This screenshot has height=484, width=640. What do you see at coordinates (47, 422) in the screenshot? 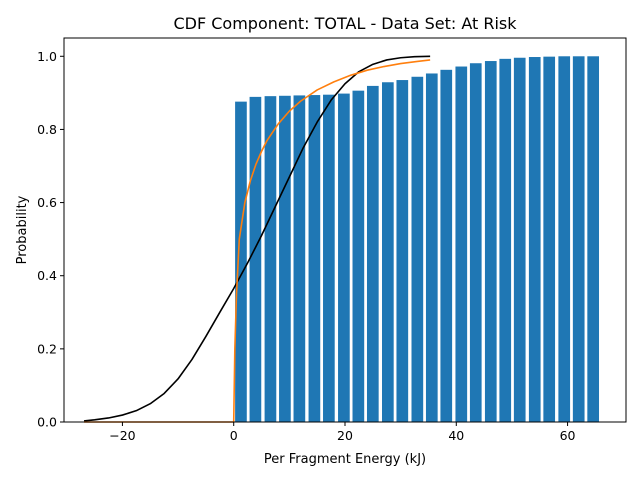
I see `y-tick-label: 0.0` at bounding box center [47, 422].